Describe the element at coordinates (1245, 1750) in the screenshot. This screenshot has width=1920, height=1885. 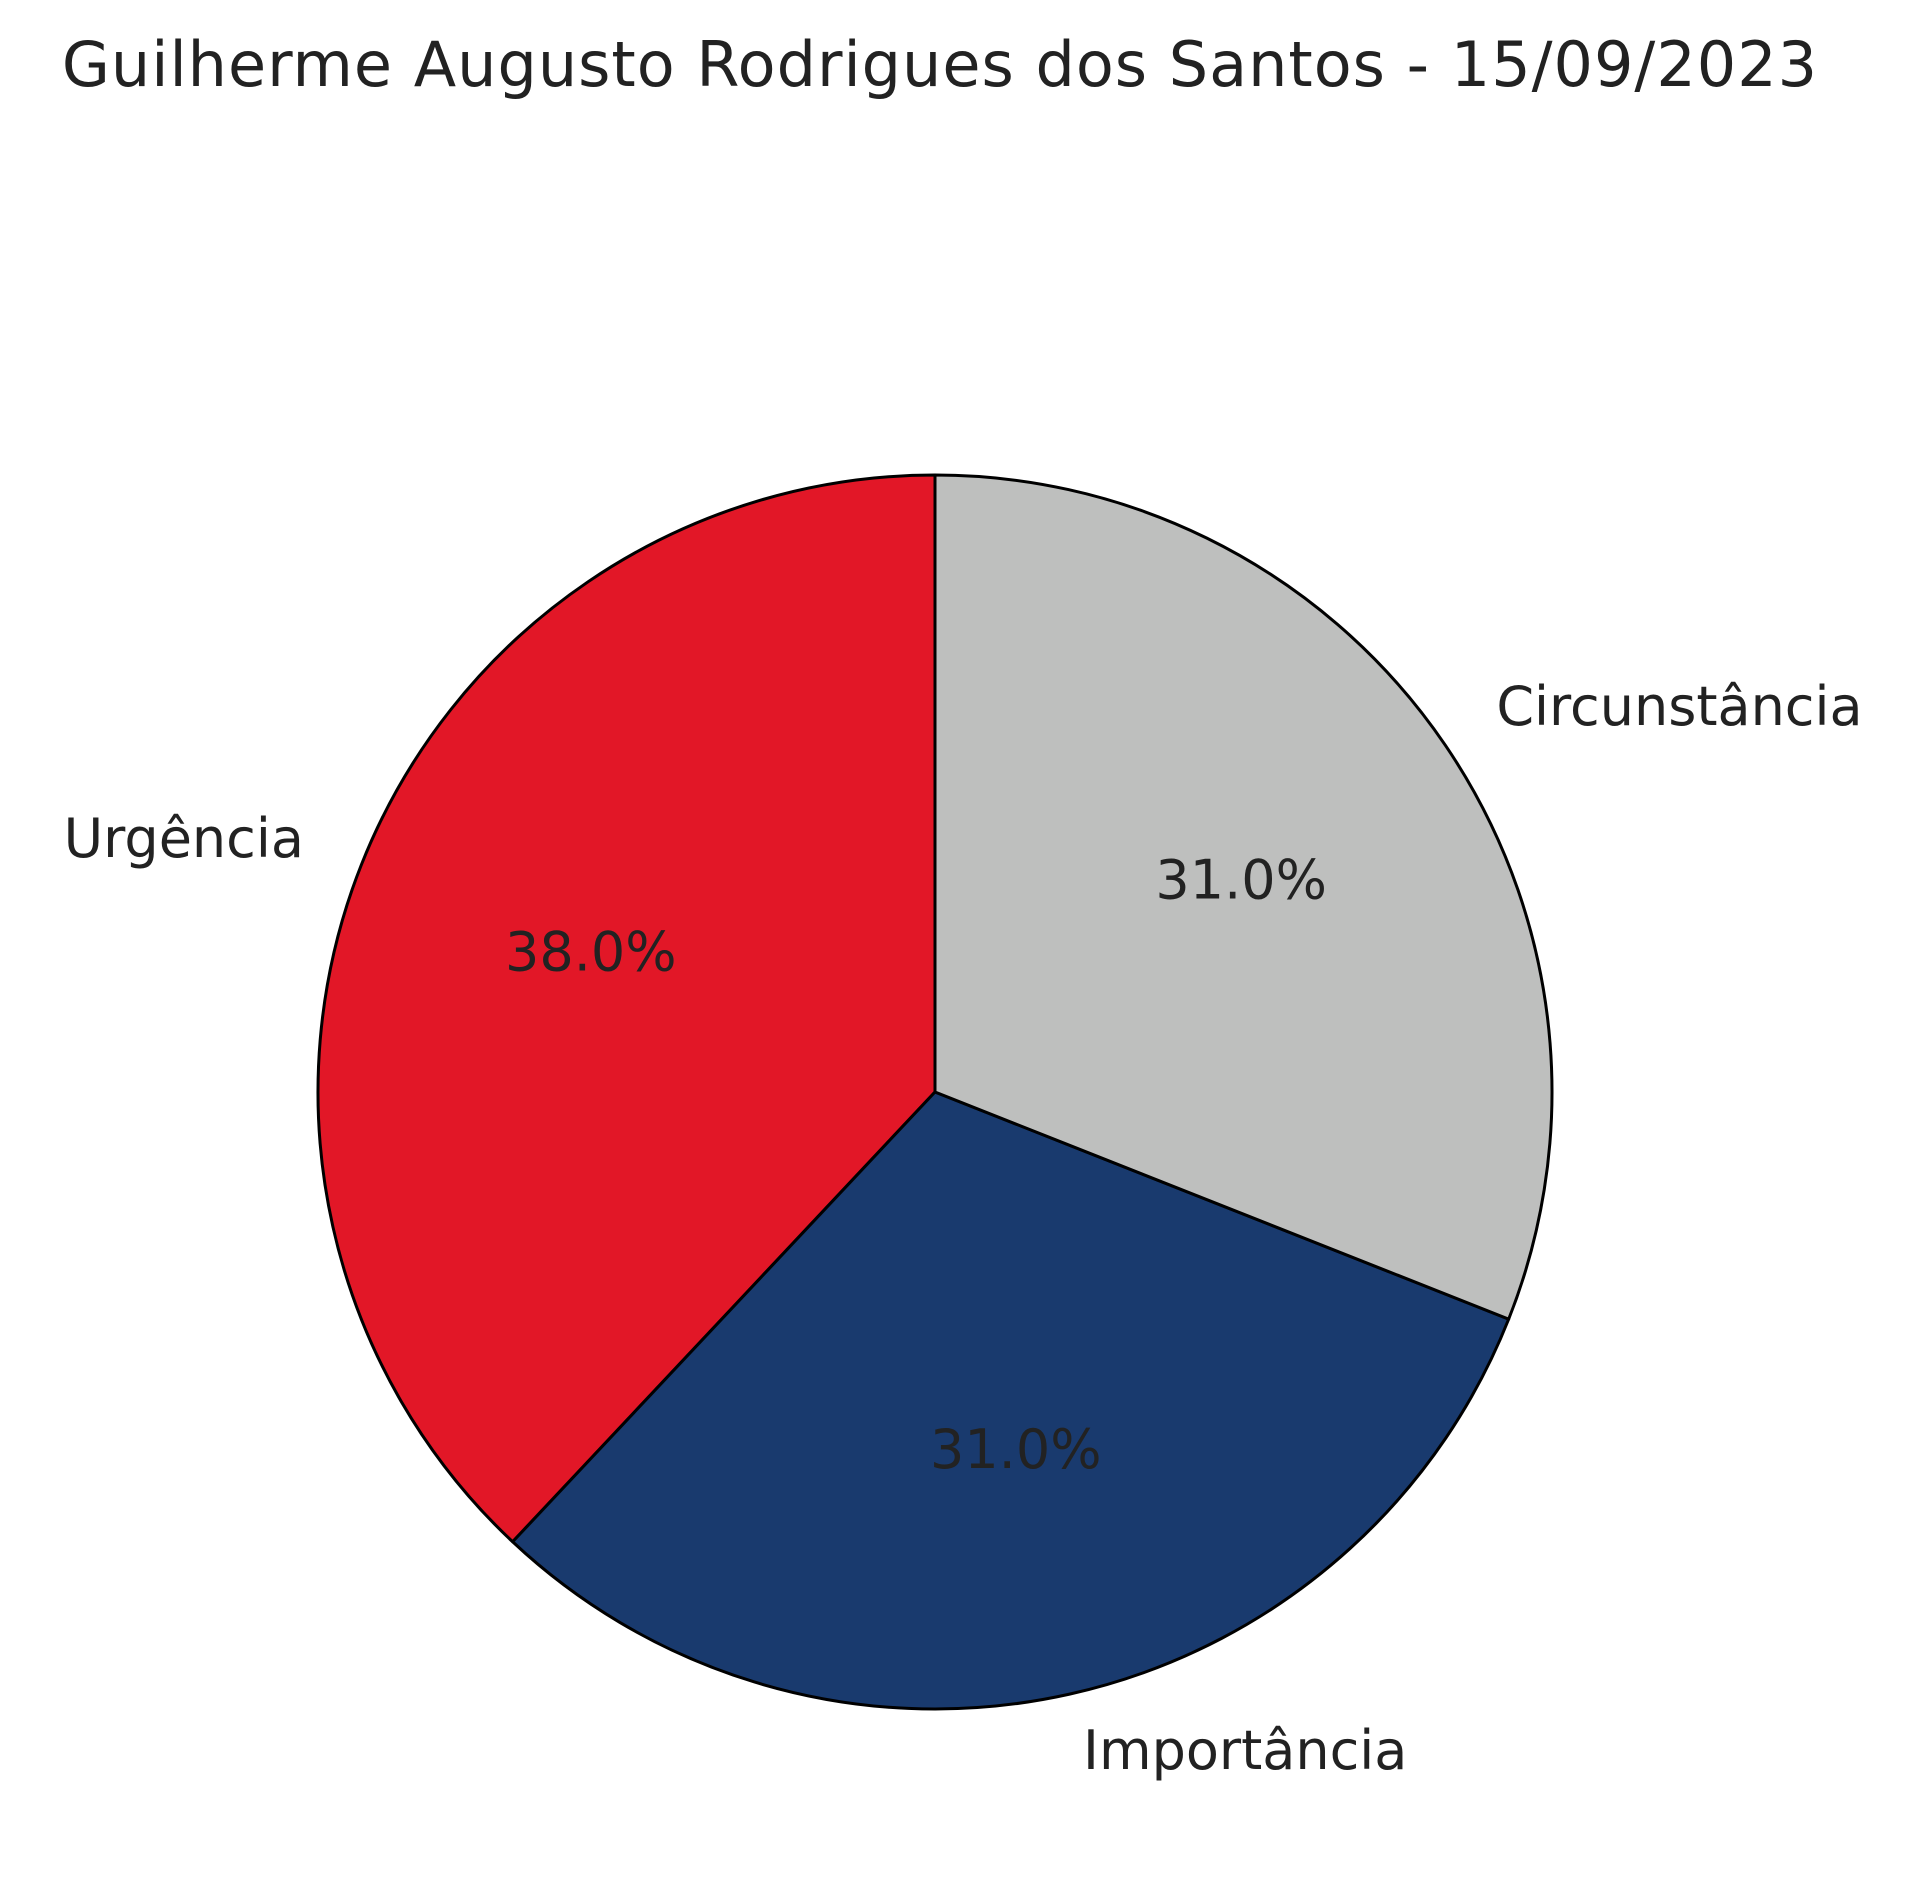
I see `slice-label-2: Importância` at that location.